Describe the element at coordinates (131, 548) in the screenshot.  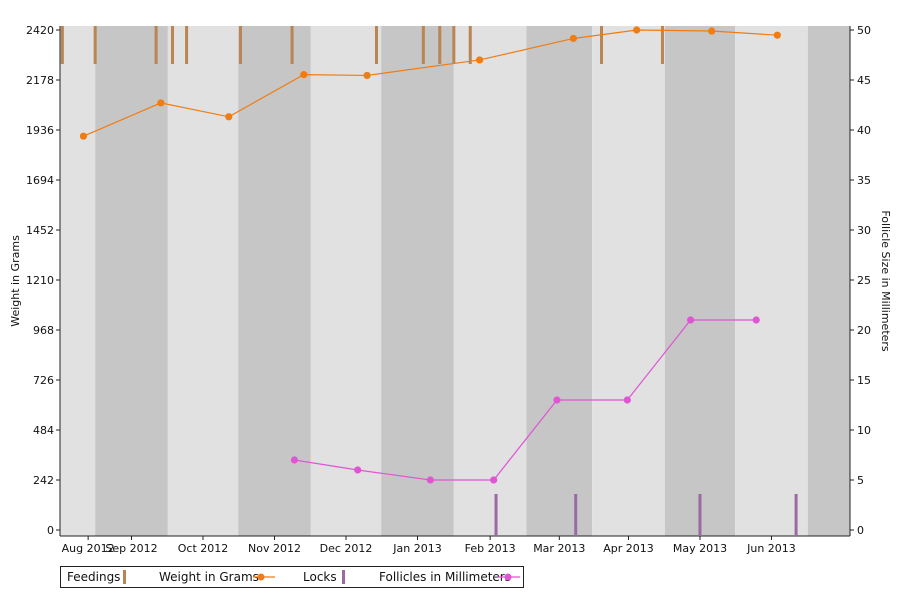
I see `x-tick-label: Sep 2012` at that location.